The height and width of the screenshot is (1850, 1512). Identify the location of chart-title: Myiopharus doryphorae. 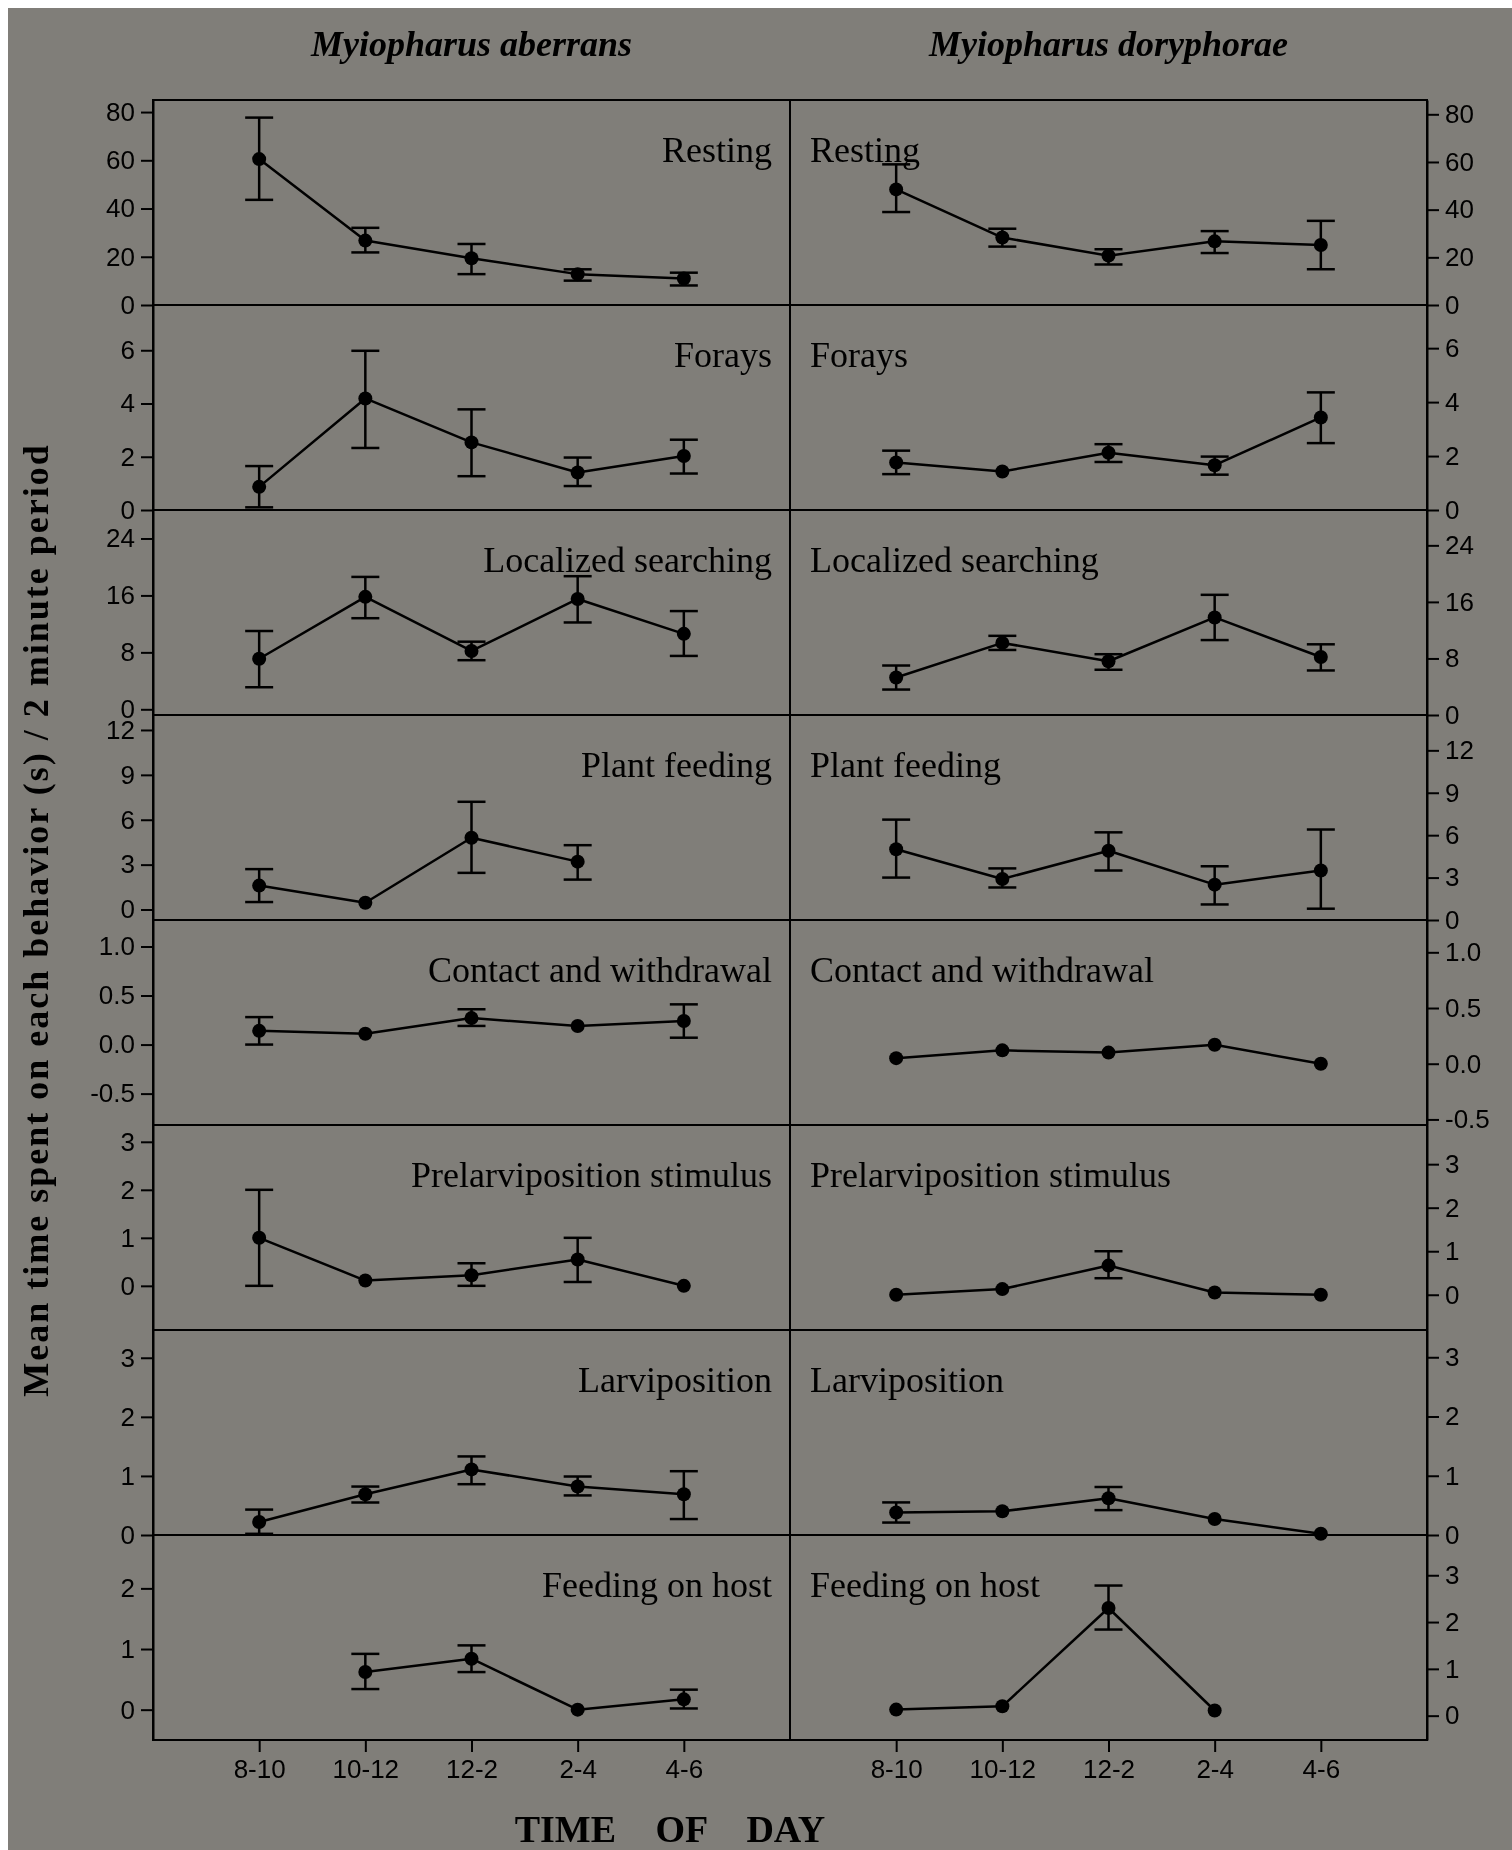
(1108, 44).